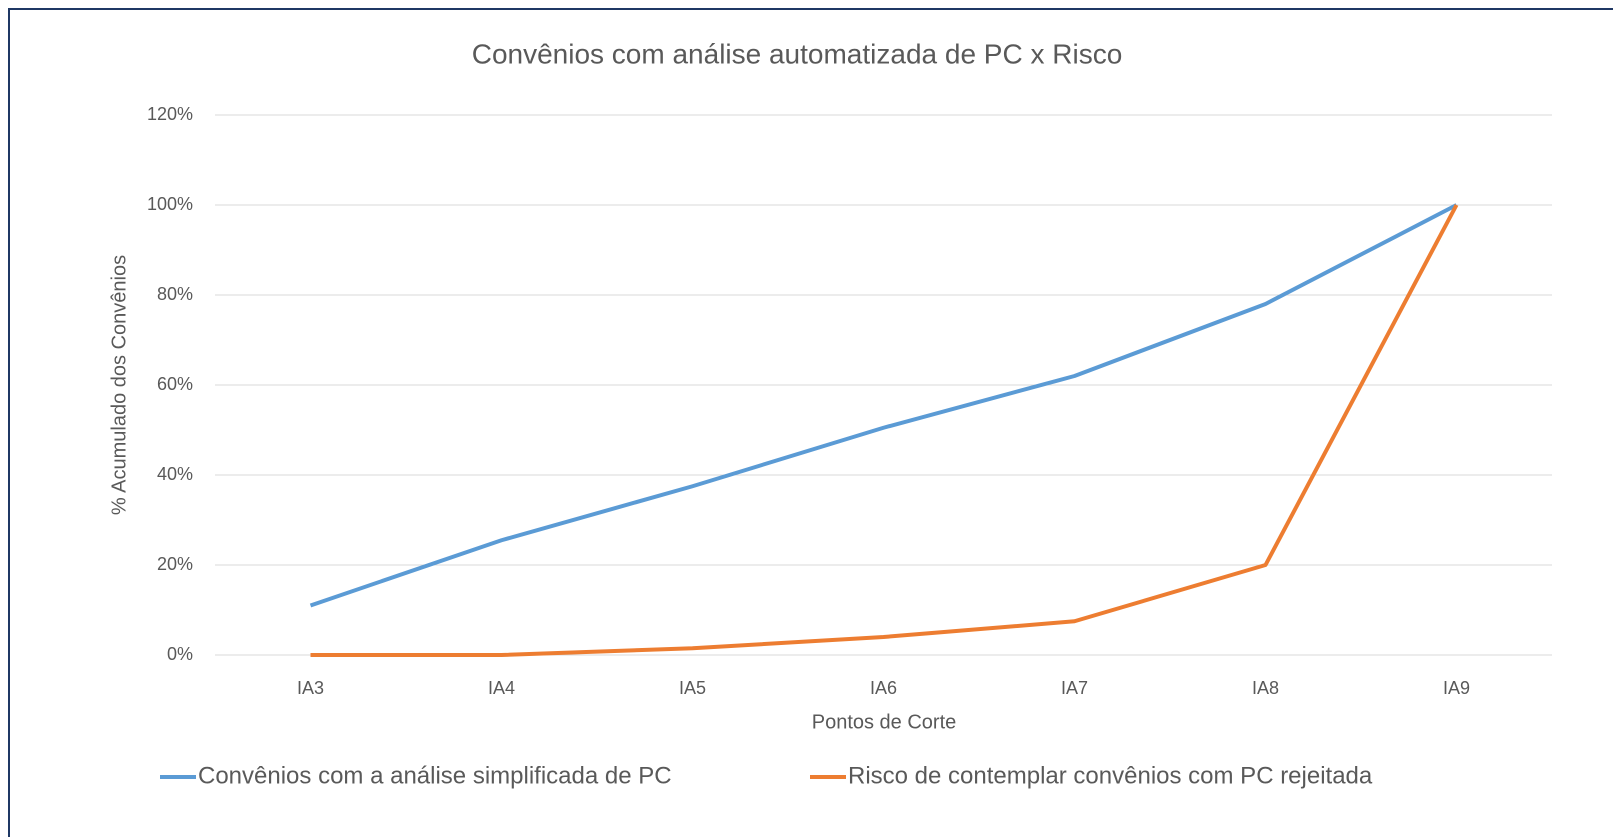  I want to click on y-tick-label: 80%, so click(175, 294).